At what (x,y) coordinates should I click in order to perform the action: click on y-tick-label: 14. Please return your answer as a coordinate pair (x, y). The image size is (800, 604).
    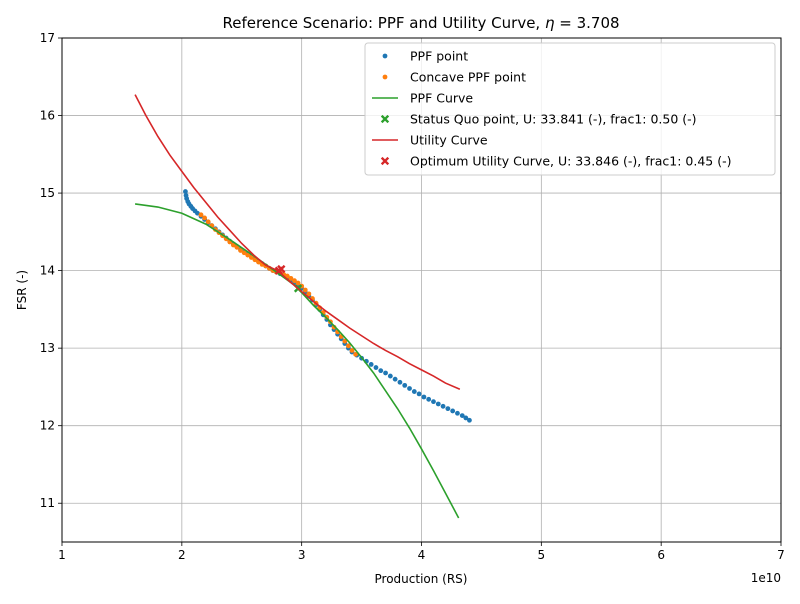
    Looking at the image, I should click on (47, 271).